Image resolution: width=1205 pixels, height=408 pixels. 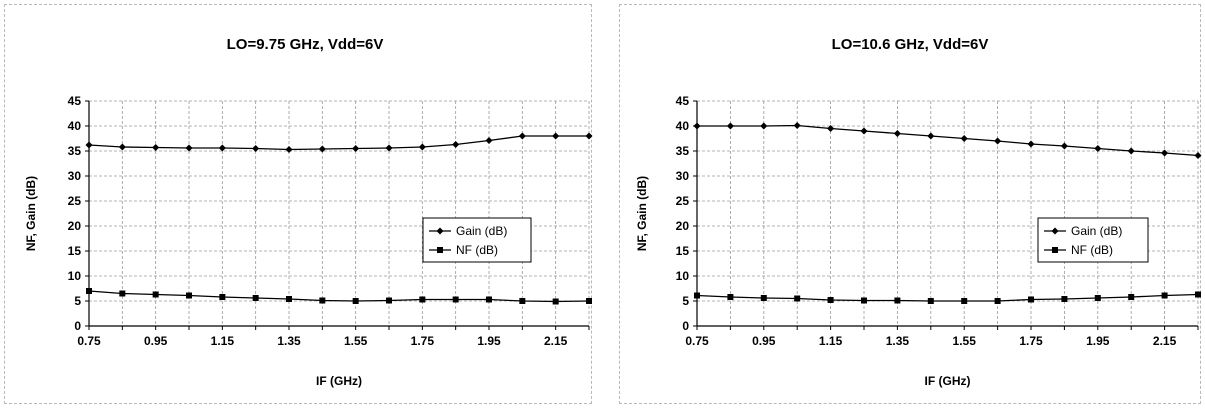 I want to click on series-gain, so click(x=339, y=142).